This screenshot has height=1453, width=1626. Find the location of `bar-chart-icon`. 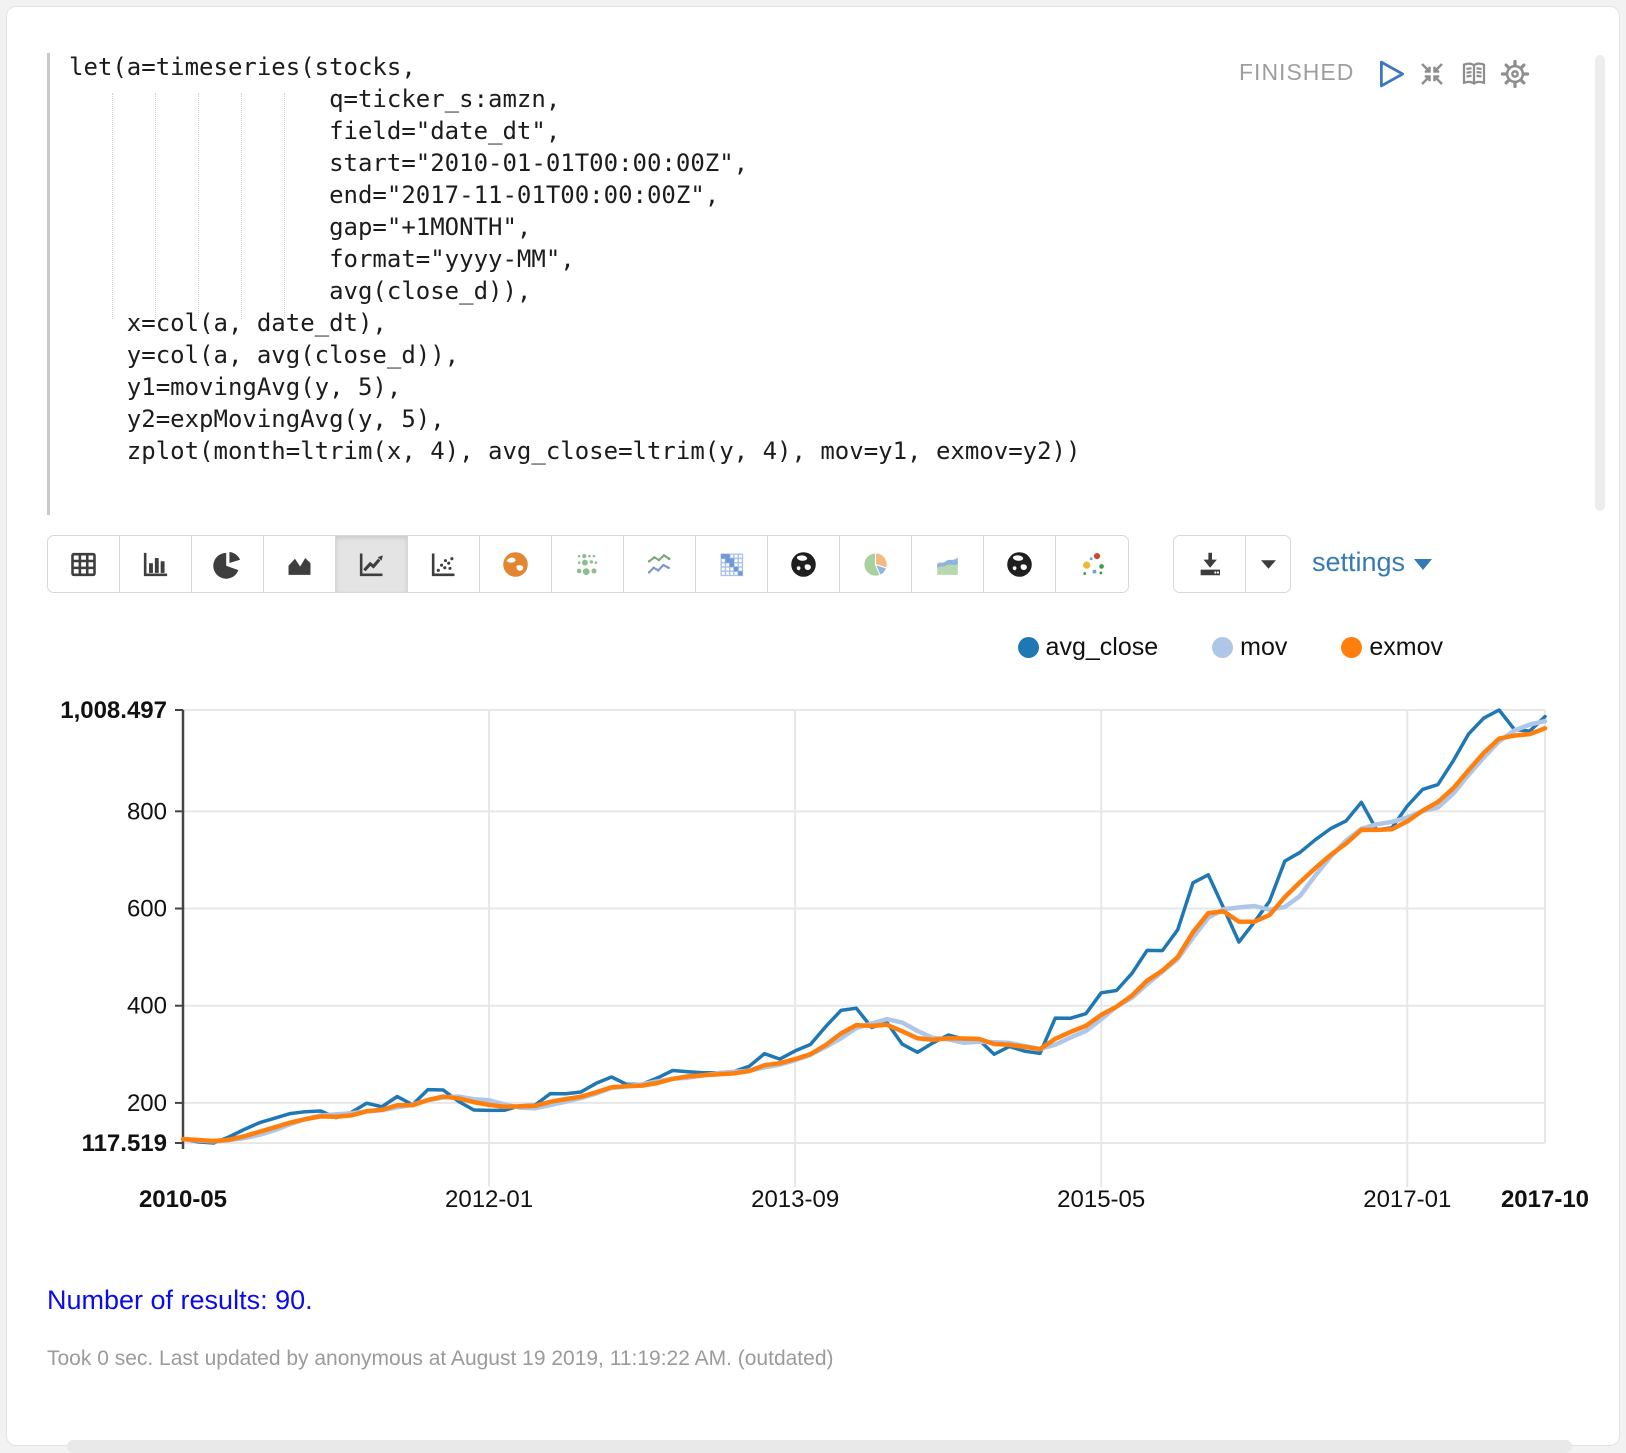

bar-chart-icon is located at coordinates (155, 564).